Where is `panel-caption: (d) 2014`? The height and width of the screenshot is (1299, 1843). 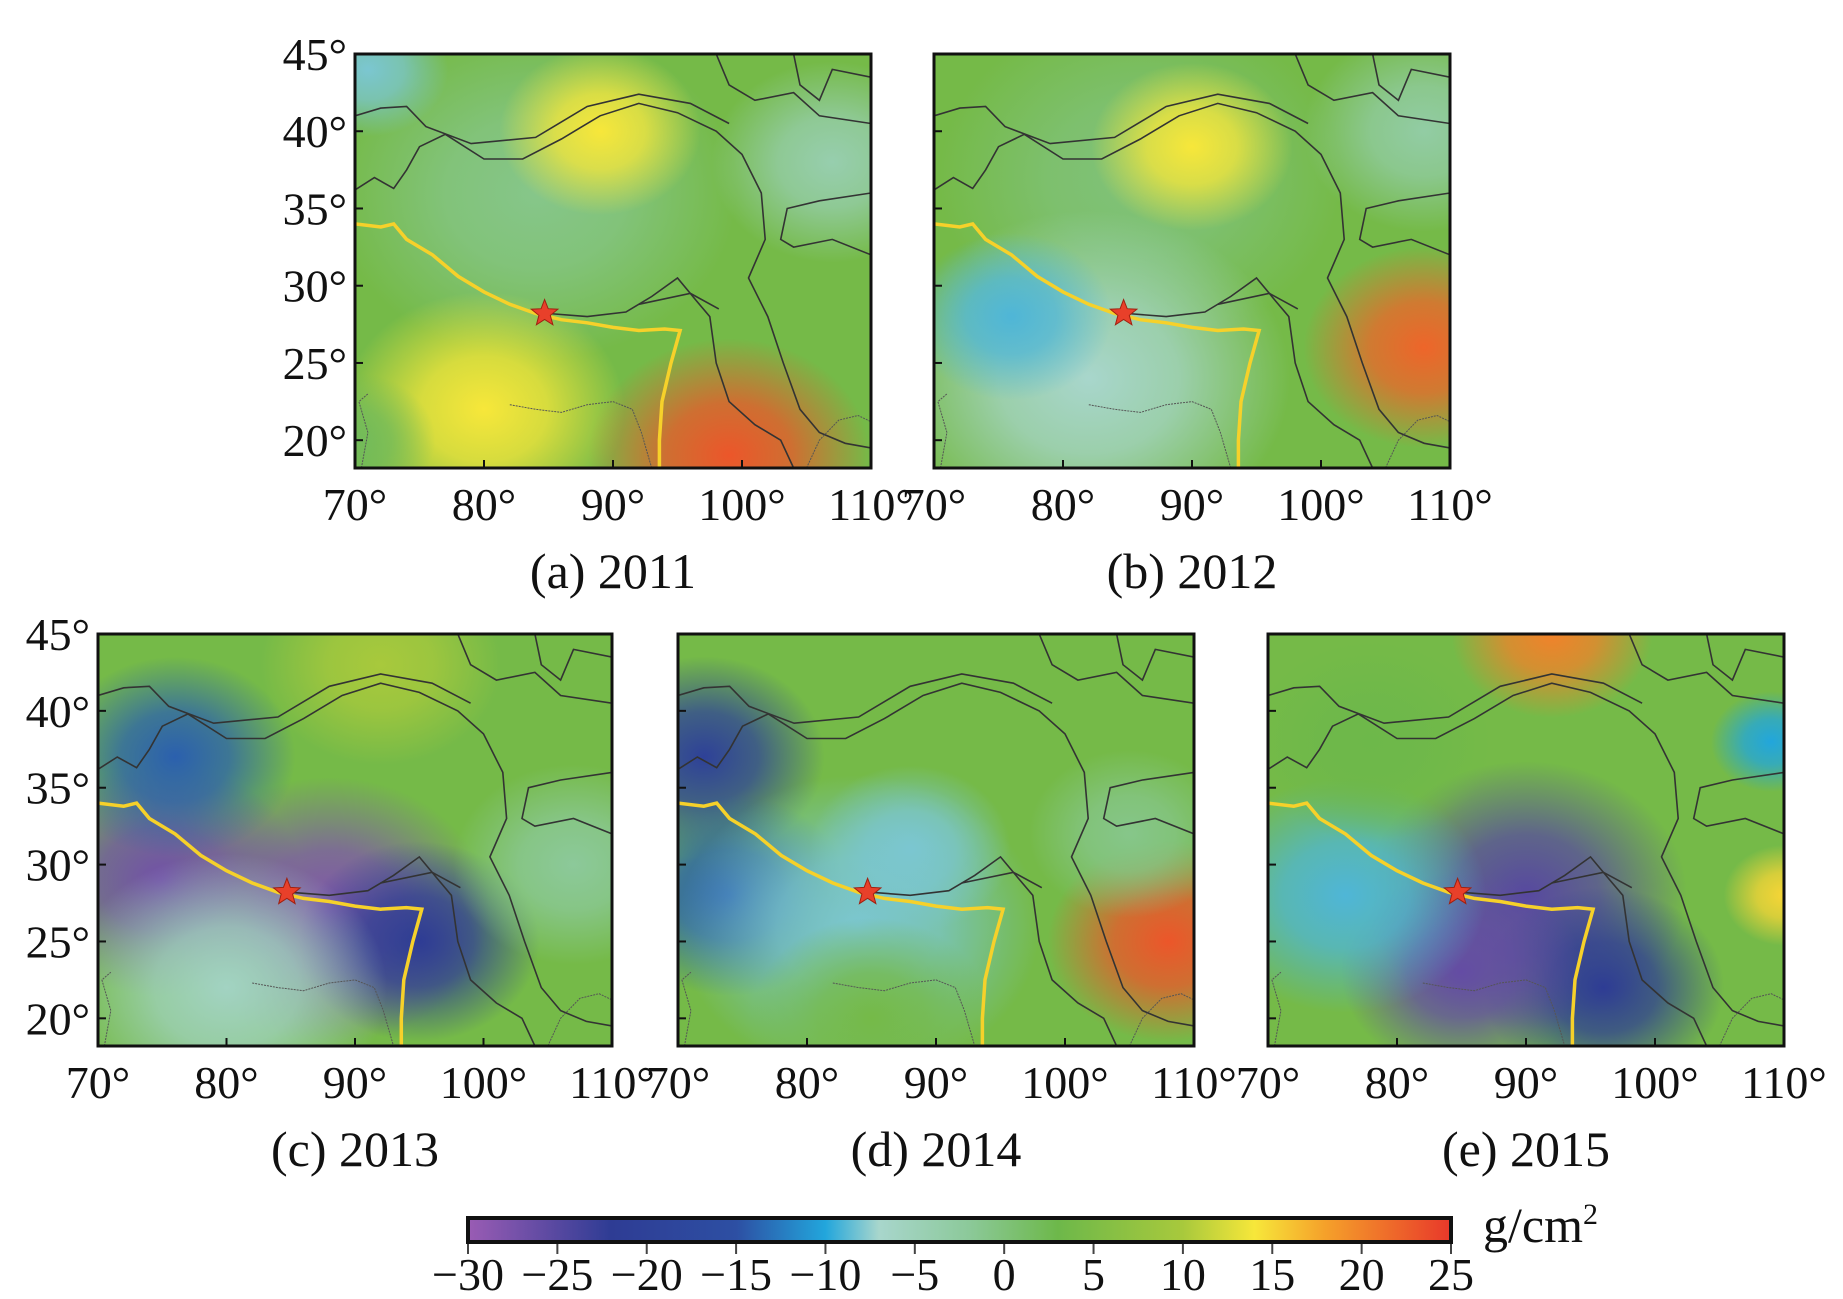 panel-caption: (d) 2014 is located at coordinates (936, 1149).